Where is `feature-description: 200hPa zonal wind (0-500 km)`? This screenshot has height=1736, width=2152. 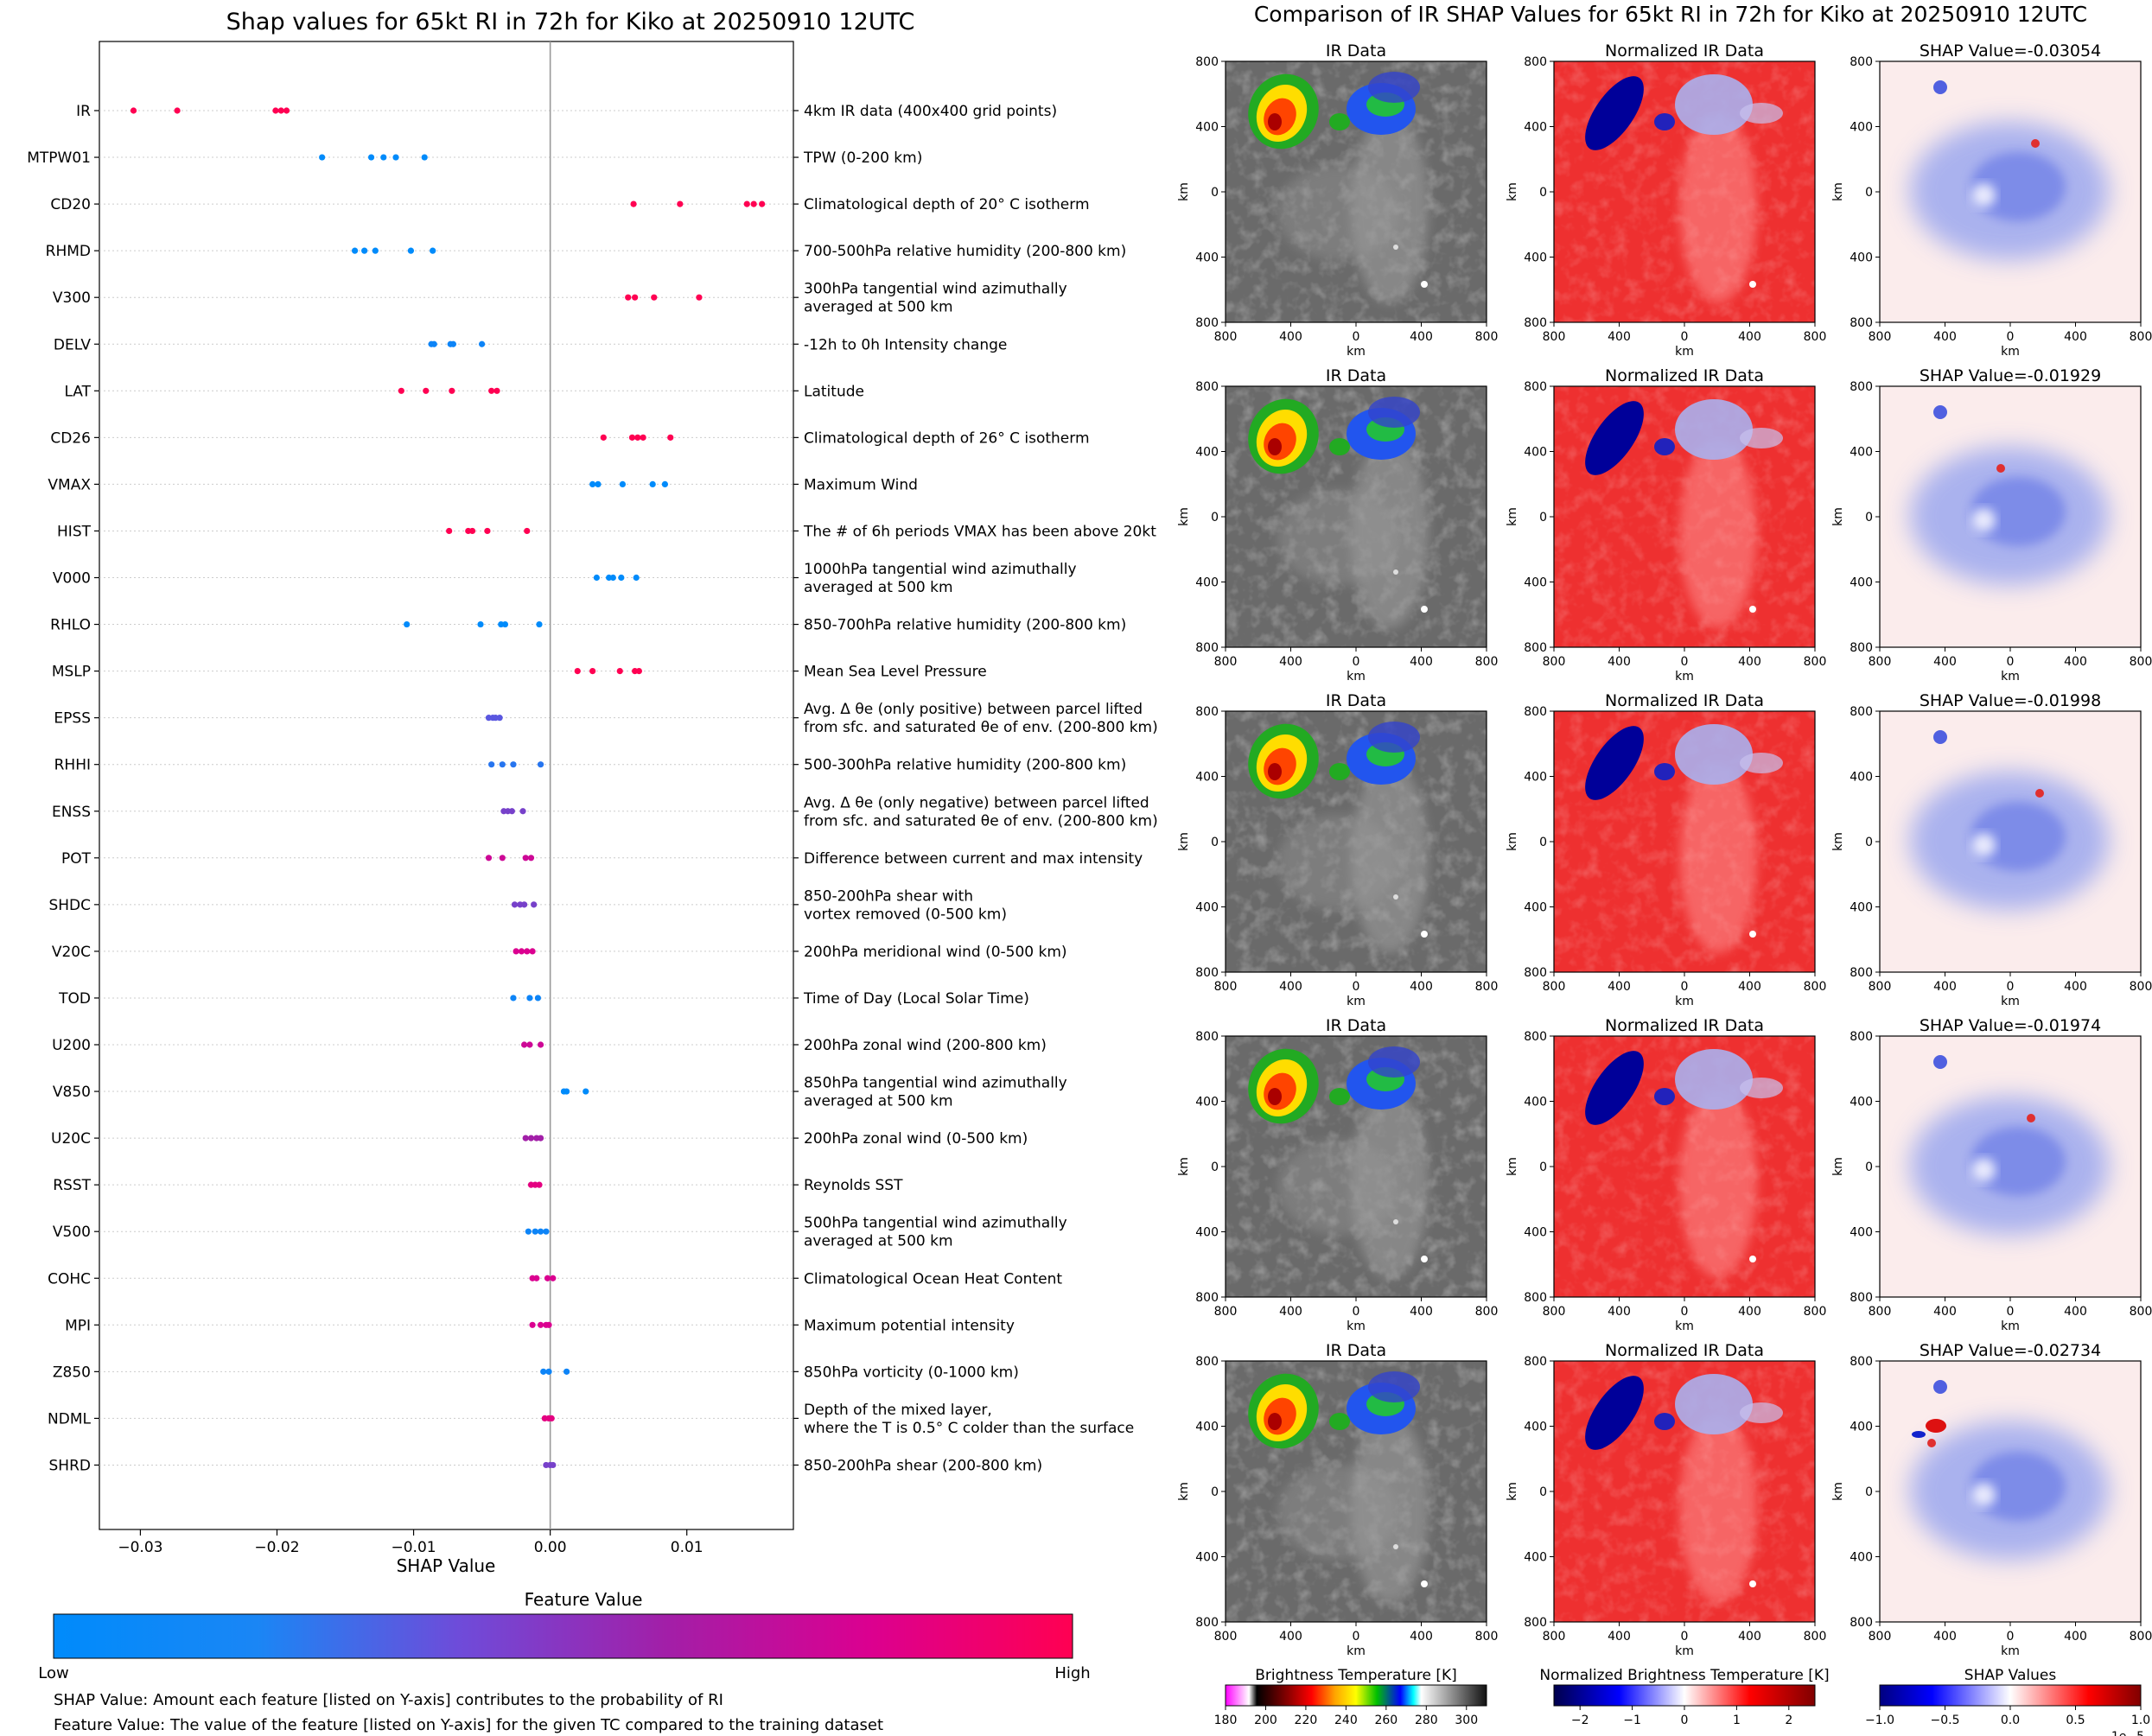
feature-description: 200hPa zonal wind (0-500 km) is located at coordinates (916, 1139).